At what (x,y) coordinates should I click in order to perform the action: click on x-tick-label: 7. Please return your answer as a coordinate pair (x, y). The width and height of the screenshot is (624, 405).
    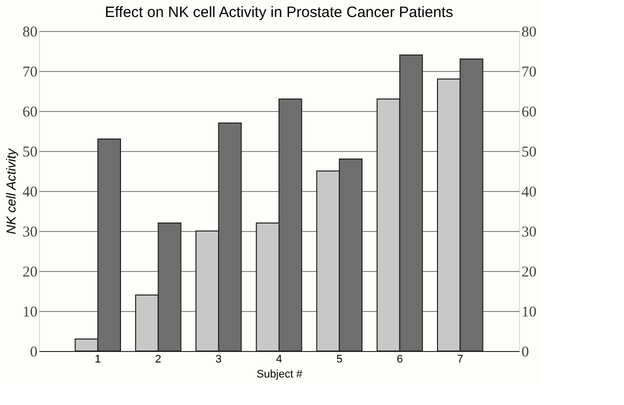
    Looking at the image, I should click on (460, 360).